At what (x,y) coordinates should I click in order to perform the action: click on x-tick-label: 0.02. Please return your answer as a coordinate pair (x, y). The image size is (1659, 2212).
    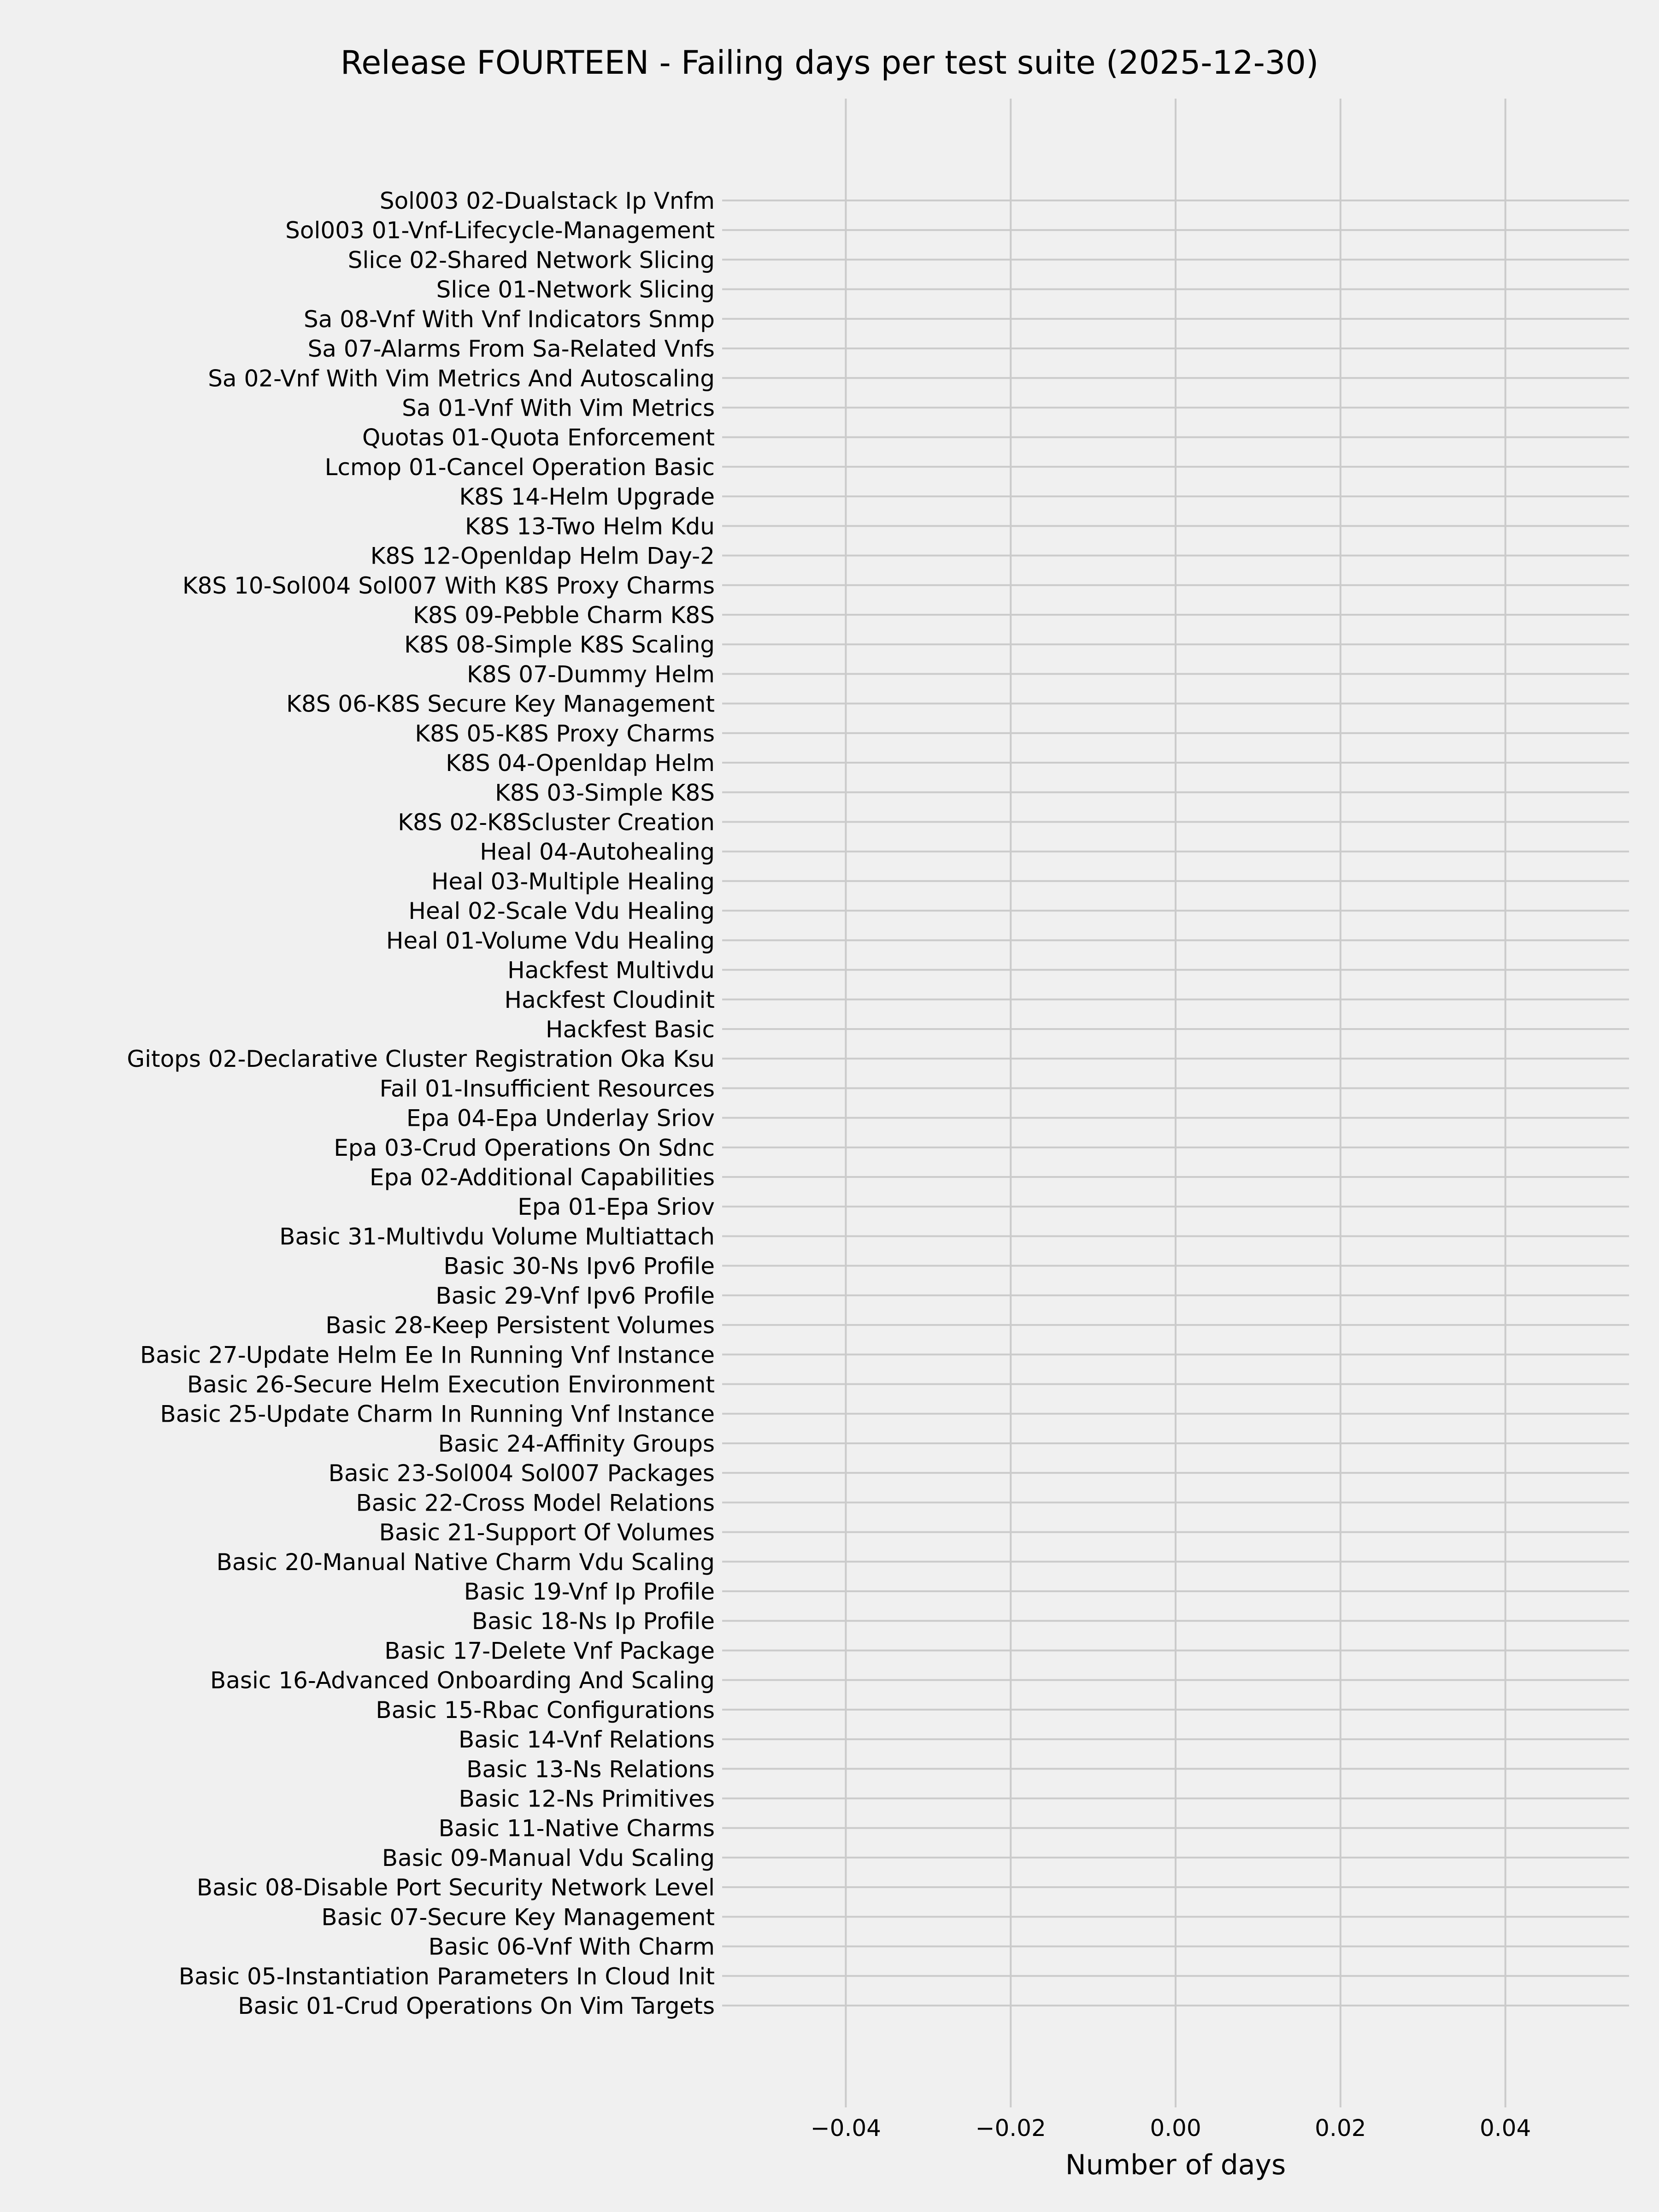
    Looking at the image, I should click on (1340, 2128).